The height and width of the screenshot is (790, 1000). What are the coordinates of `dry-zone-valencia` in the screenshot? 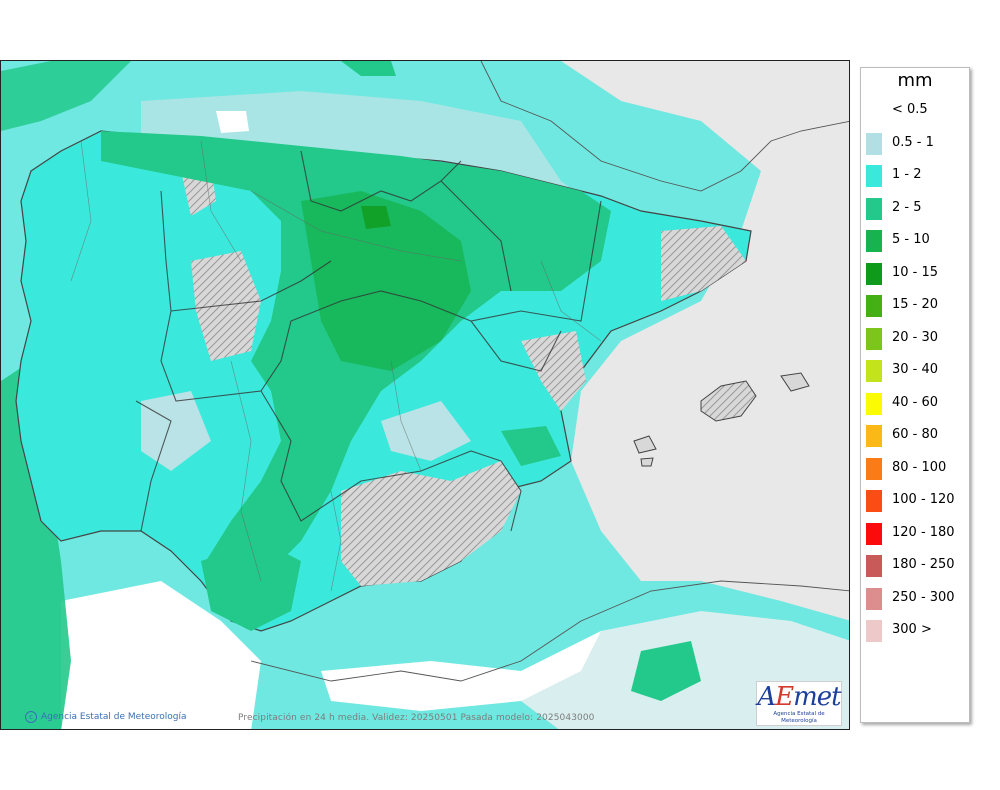 It's located at (553, 371).